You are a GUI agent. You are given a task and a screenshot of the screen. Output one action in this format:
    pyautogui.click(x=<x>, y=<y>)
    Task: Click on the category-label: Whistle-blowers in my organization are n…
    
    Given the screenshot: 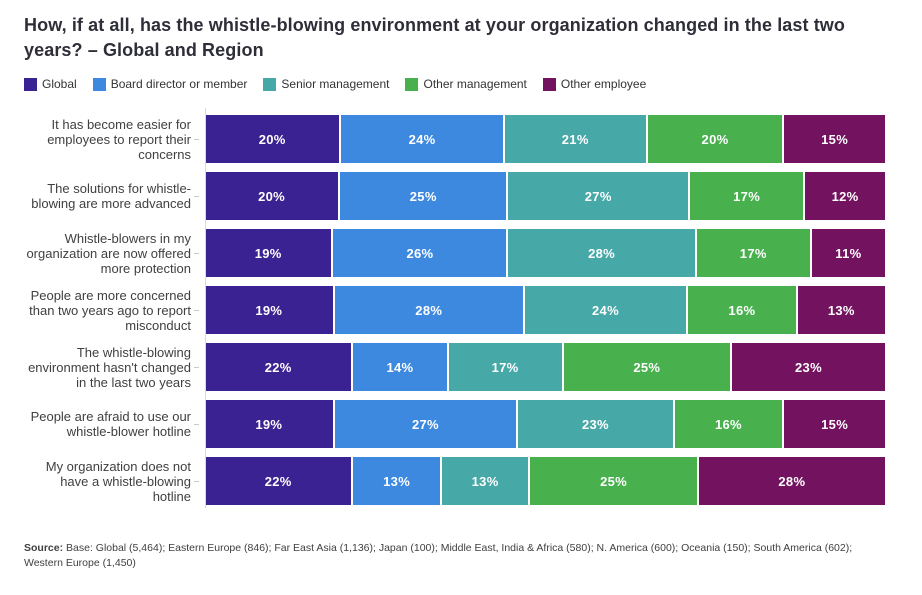 What is the action you would take?
    pyautogui.click(x=112, y=253)
    